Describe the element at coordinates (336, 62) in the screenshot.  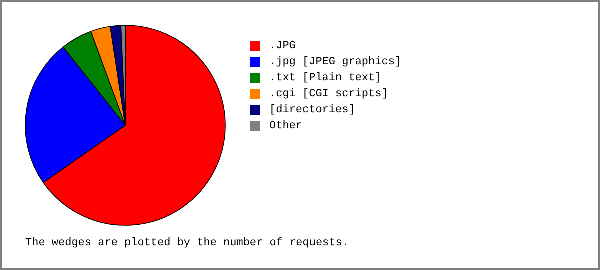
I see `legend-label: .jpg [JPEG graphics]` at that location.